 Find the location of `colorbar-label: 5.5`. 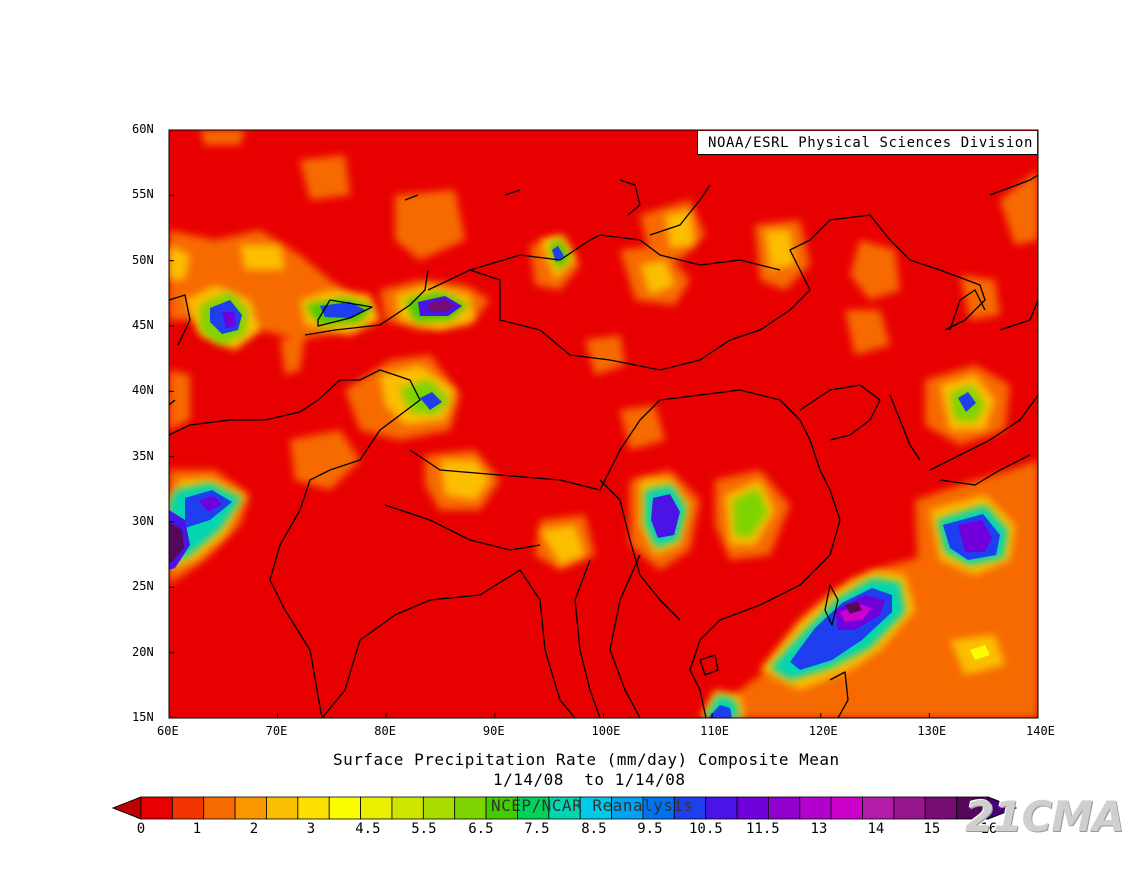

colorbar-label: 5.5 is located at coordinates (424, 829).